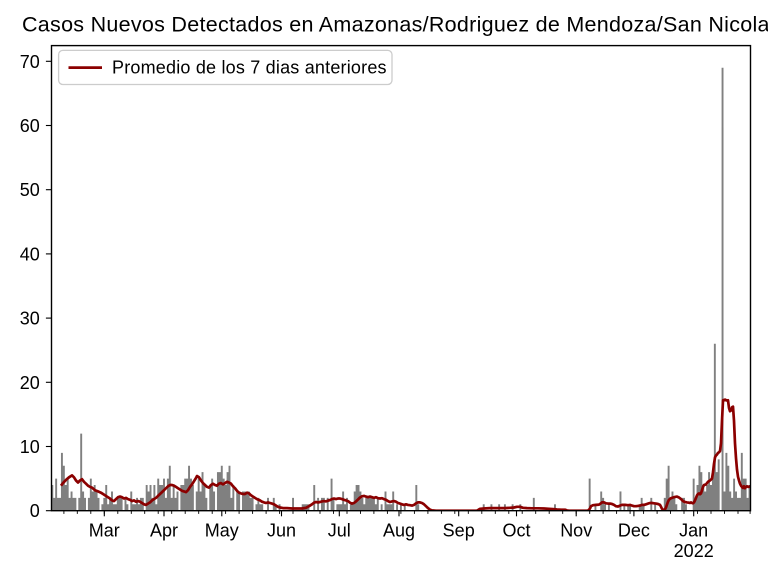  What do you see at coordinates (30, 62) in the screenshot?
I see `svg-text: 70` at bounding box center [30, 62].